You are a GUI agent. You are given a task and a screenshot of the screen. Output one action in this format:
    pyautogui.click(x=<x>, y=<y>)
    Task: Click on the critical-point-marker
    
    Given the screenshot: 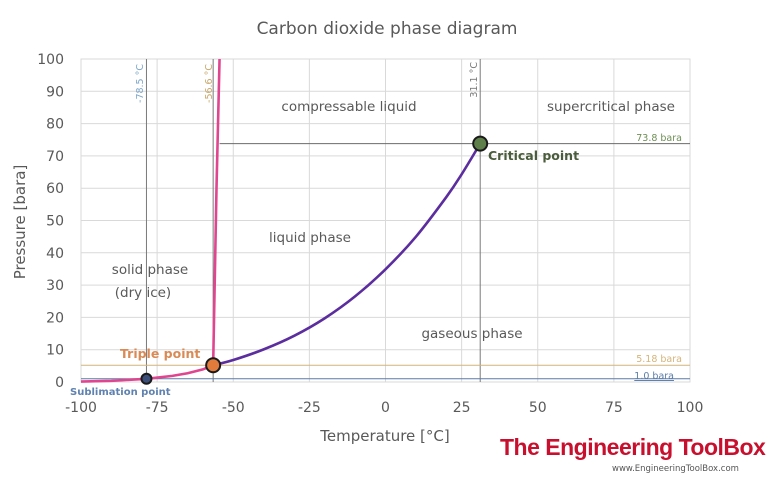 What is the action you would take?
    pyautogui.click(x=480, y=143)
    